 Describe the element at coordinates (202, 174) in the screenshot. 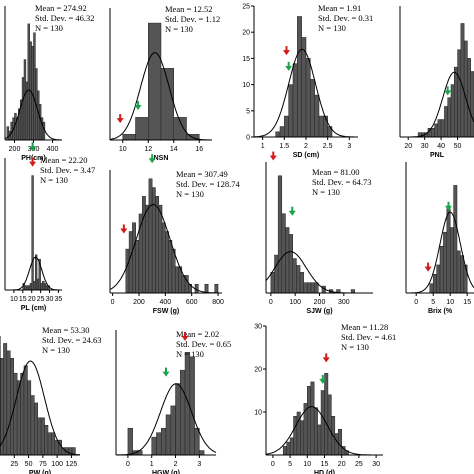

I see `stats-mean: Mean = 307.49` at that location.